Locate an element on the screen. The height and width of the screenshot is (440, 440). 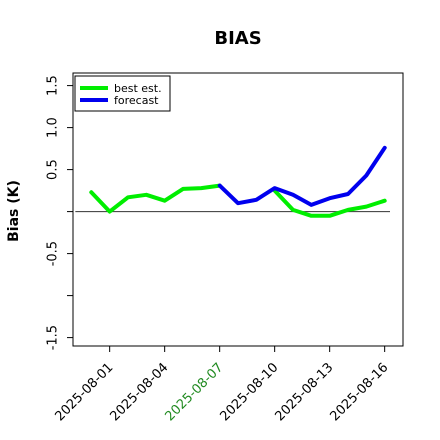
x-tick-label: 2025-08-07 is located at coordinates (194, 392).